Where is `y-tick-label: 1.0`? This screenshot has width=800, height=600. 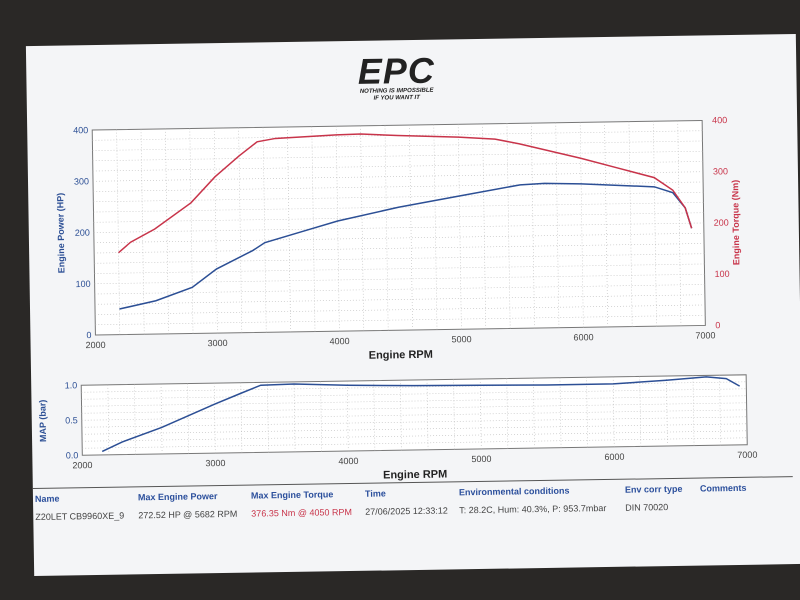 y-tick-label: 1.0 is located at coordinates (71, 385).